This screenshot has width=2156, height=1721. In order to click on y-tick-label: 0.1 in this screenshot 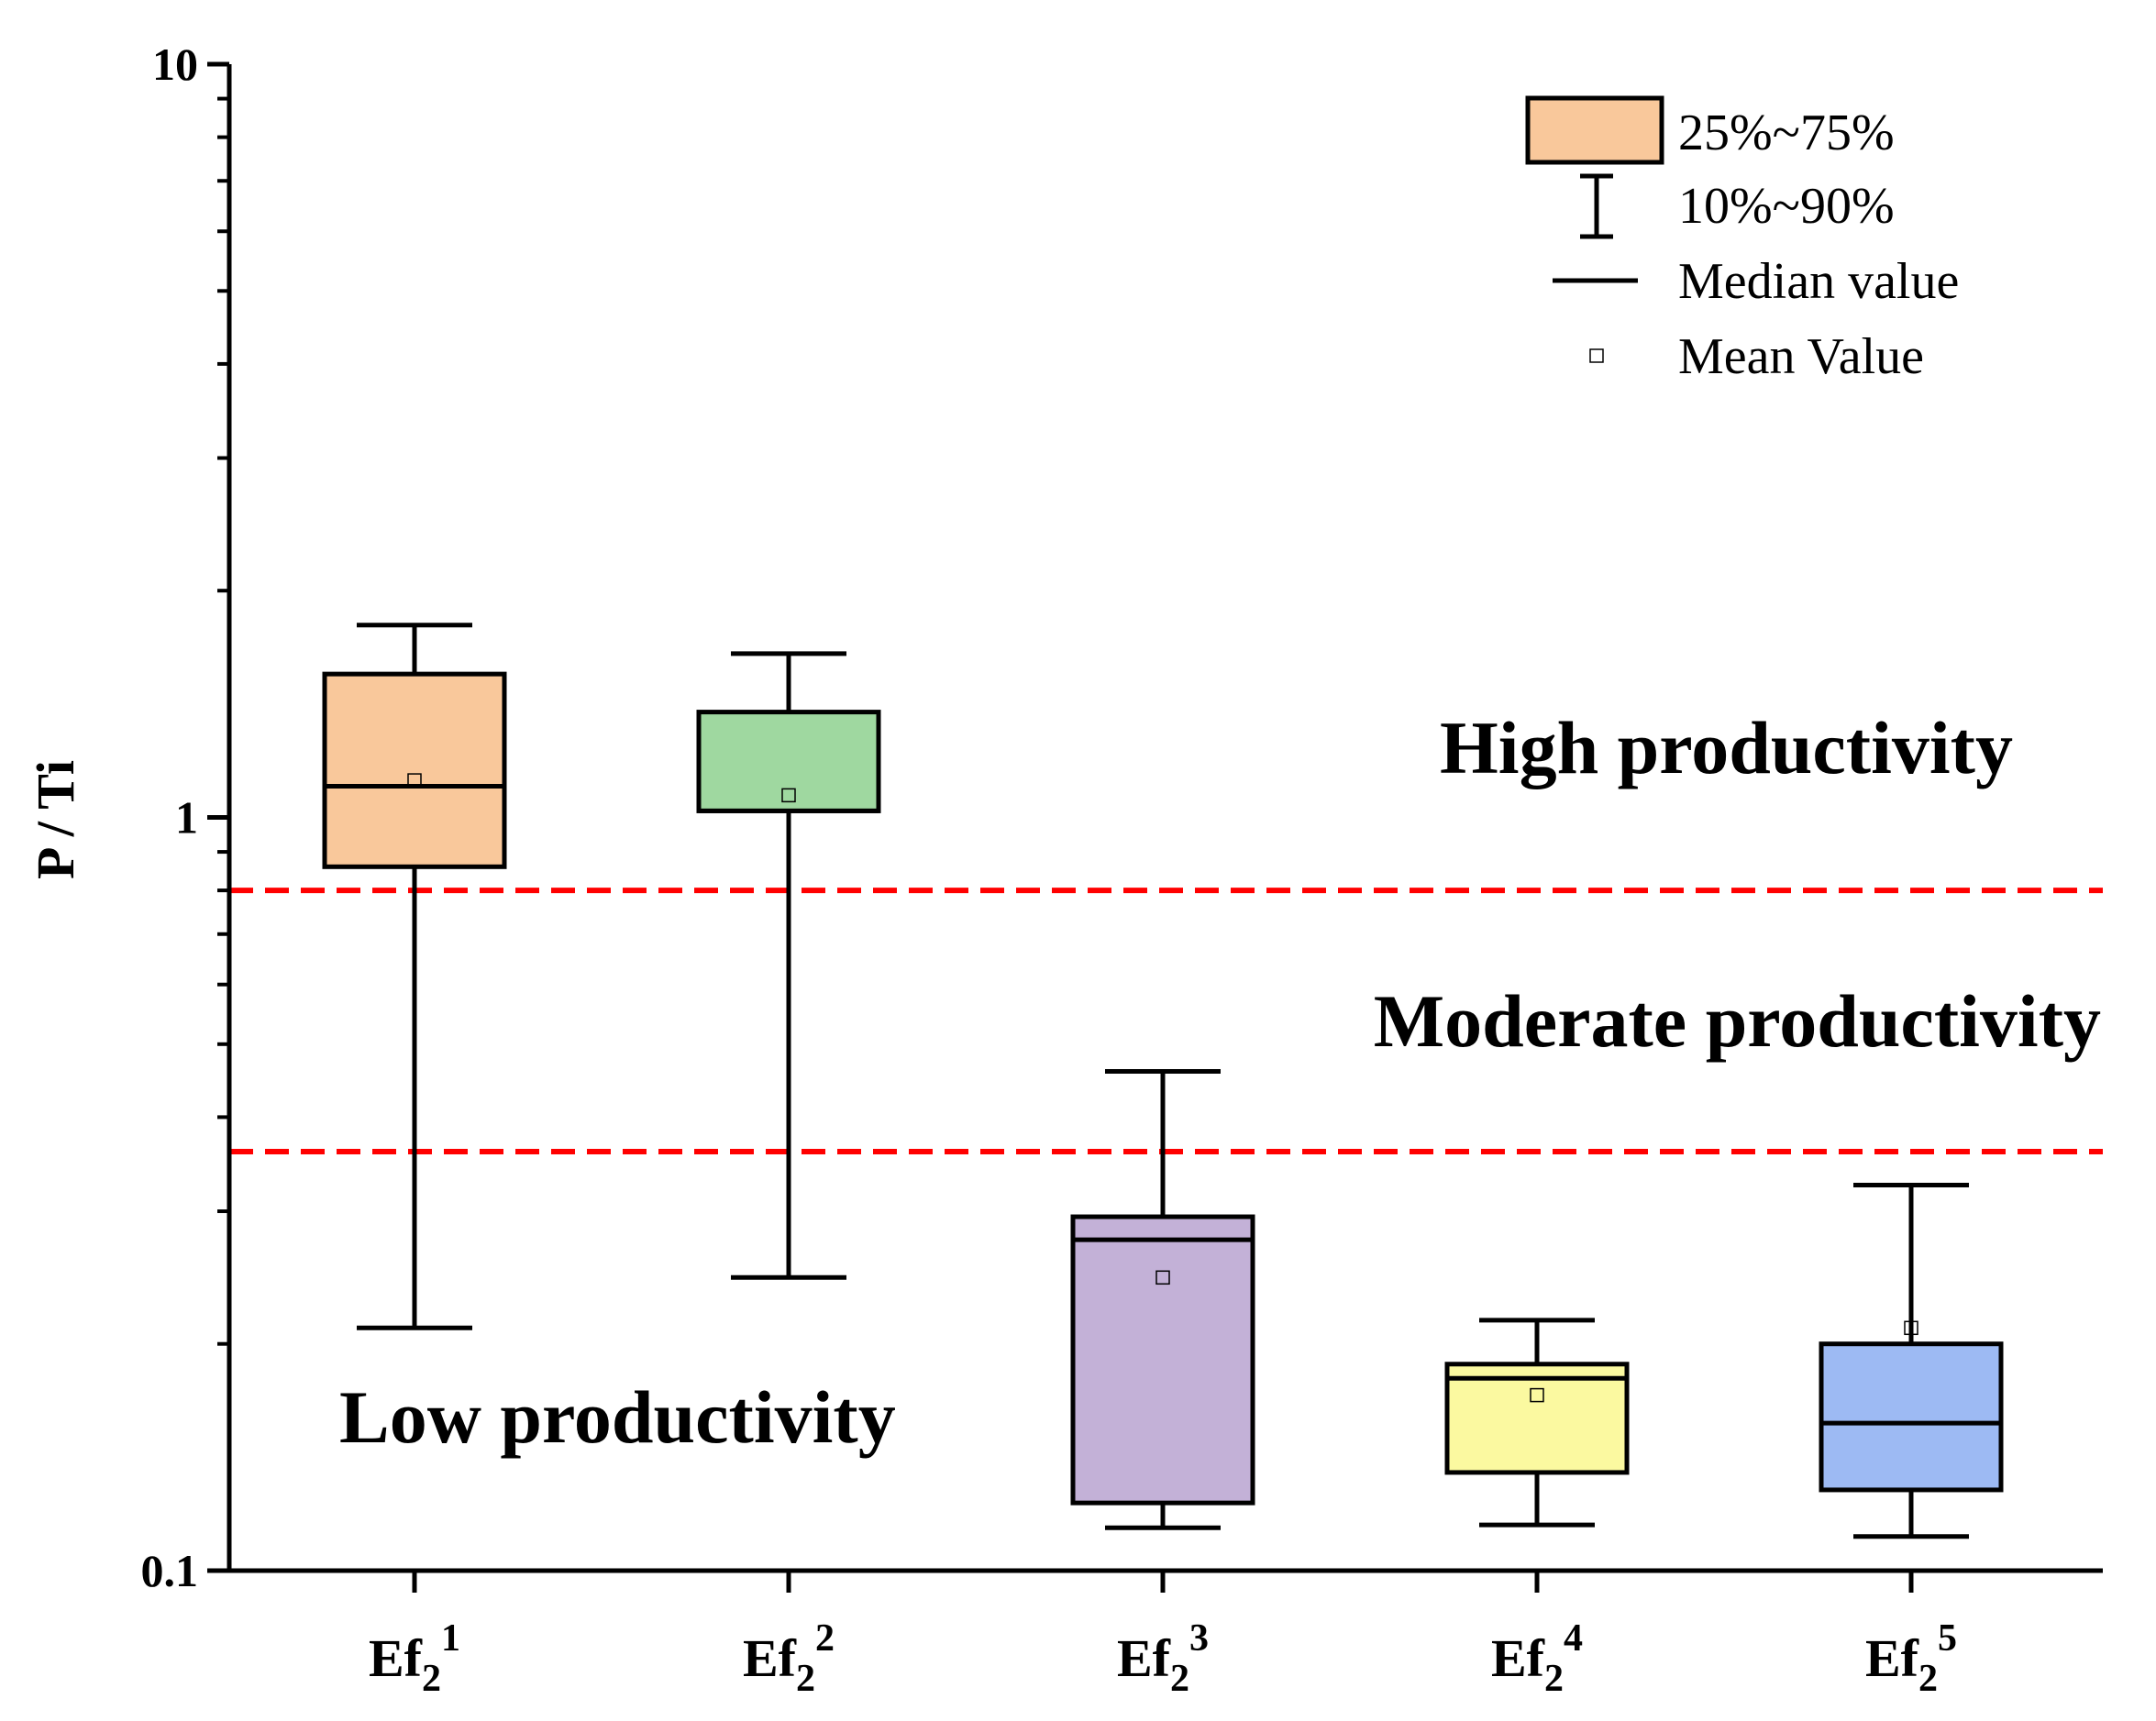, I will do `click(170, 1570)`.